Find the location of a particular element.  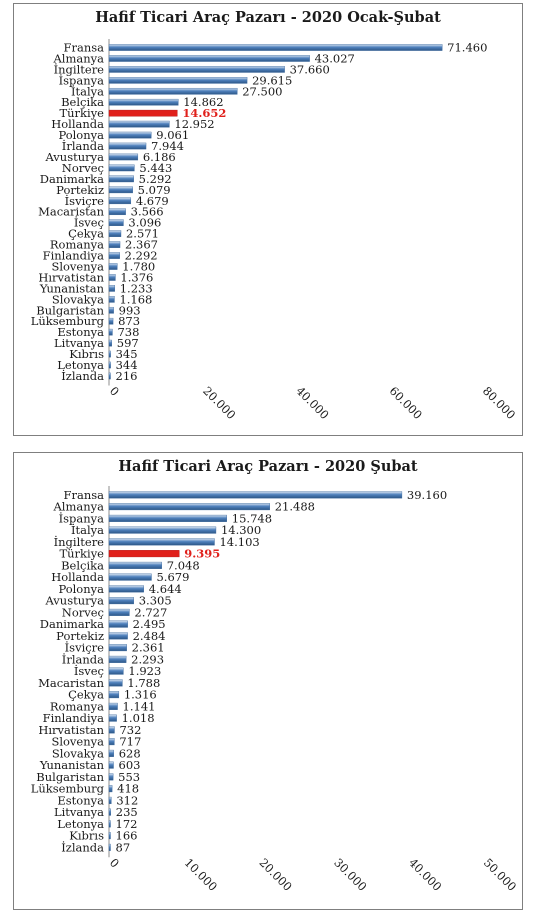

value-label-hirvatistan: 732 is located at coordinates (130, 730).